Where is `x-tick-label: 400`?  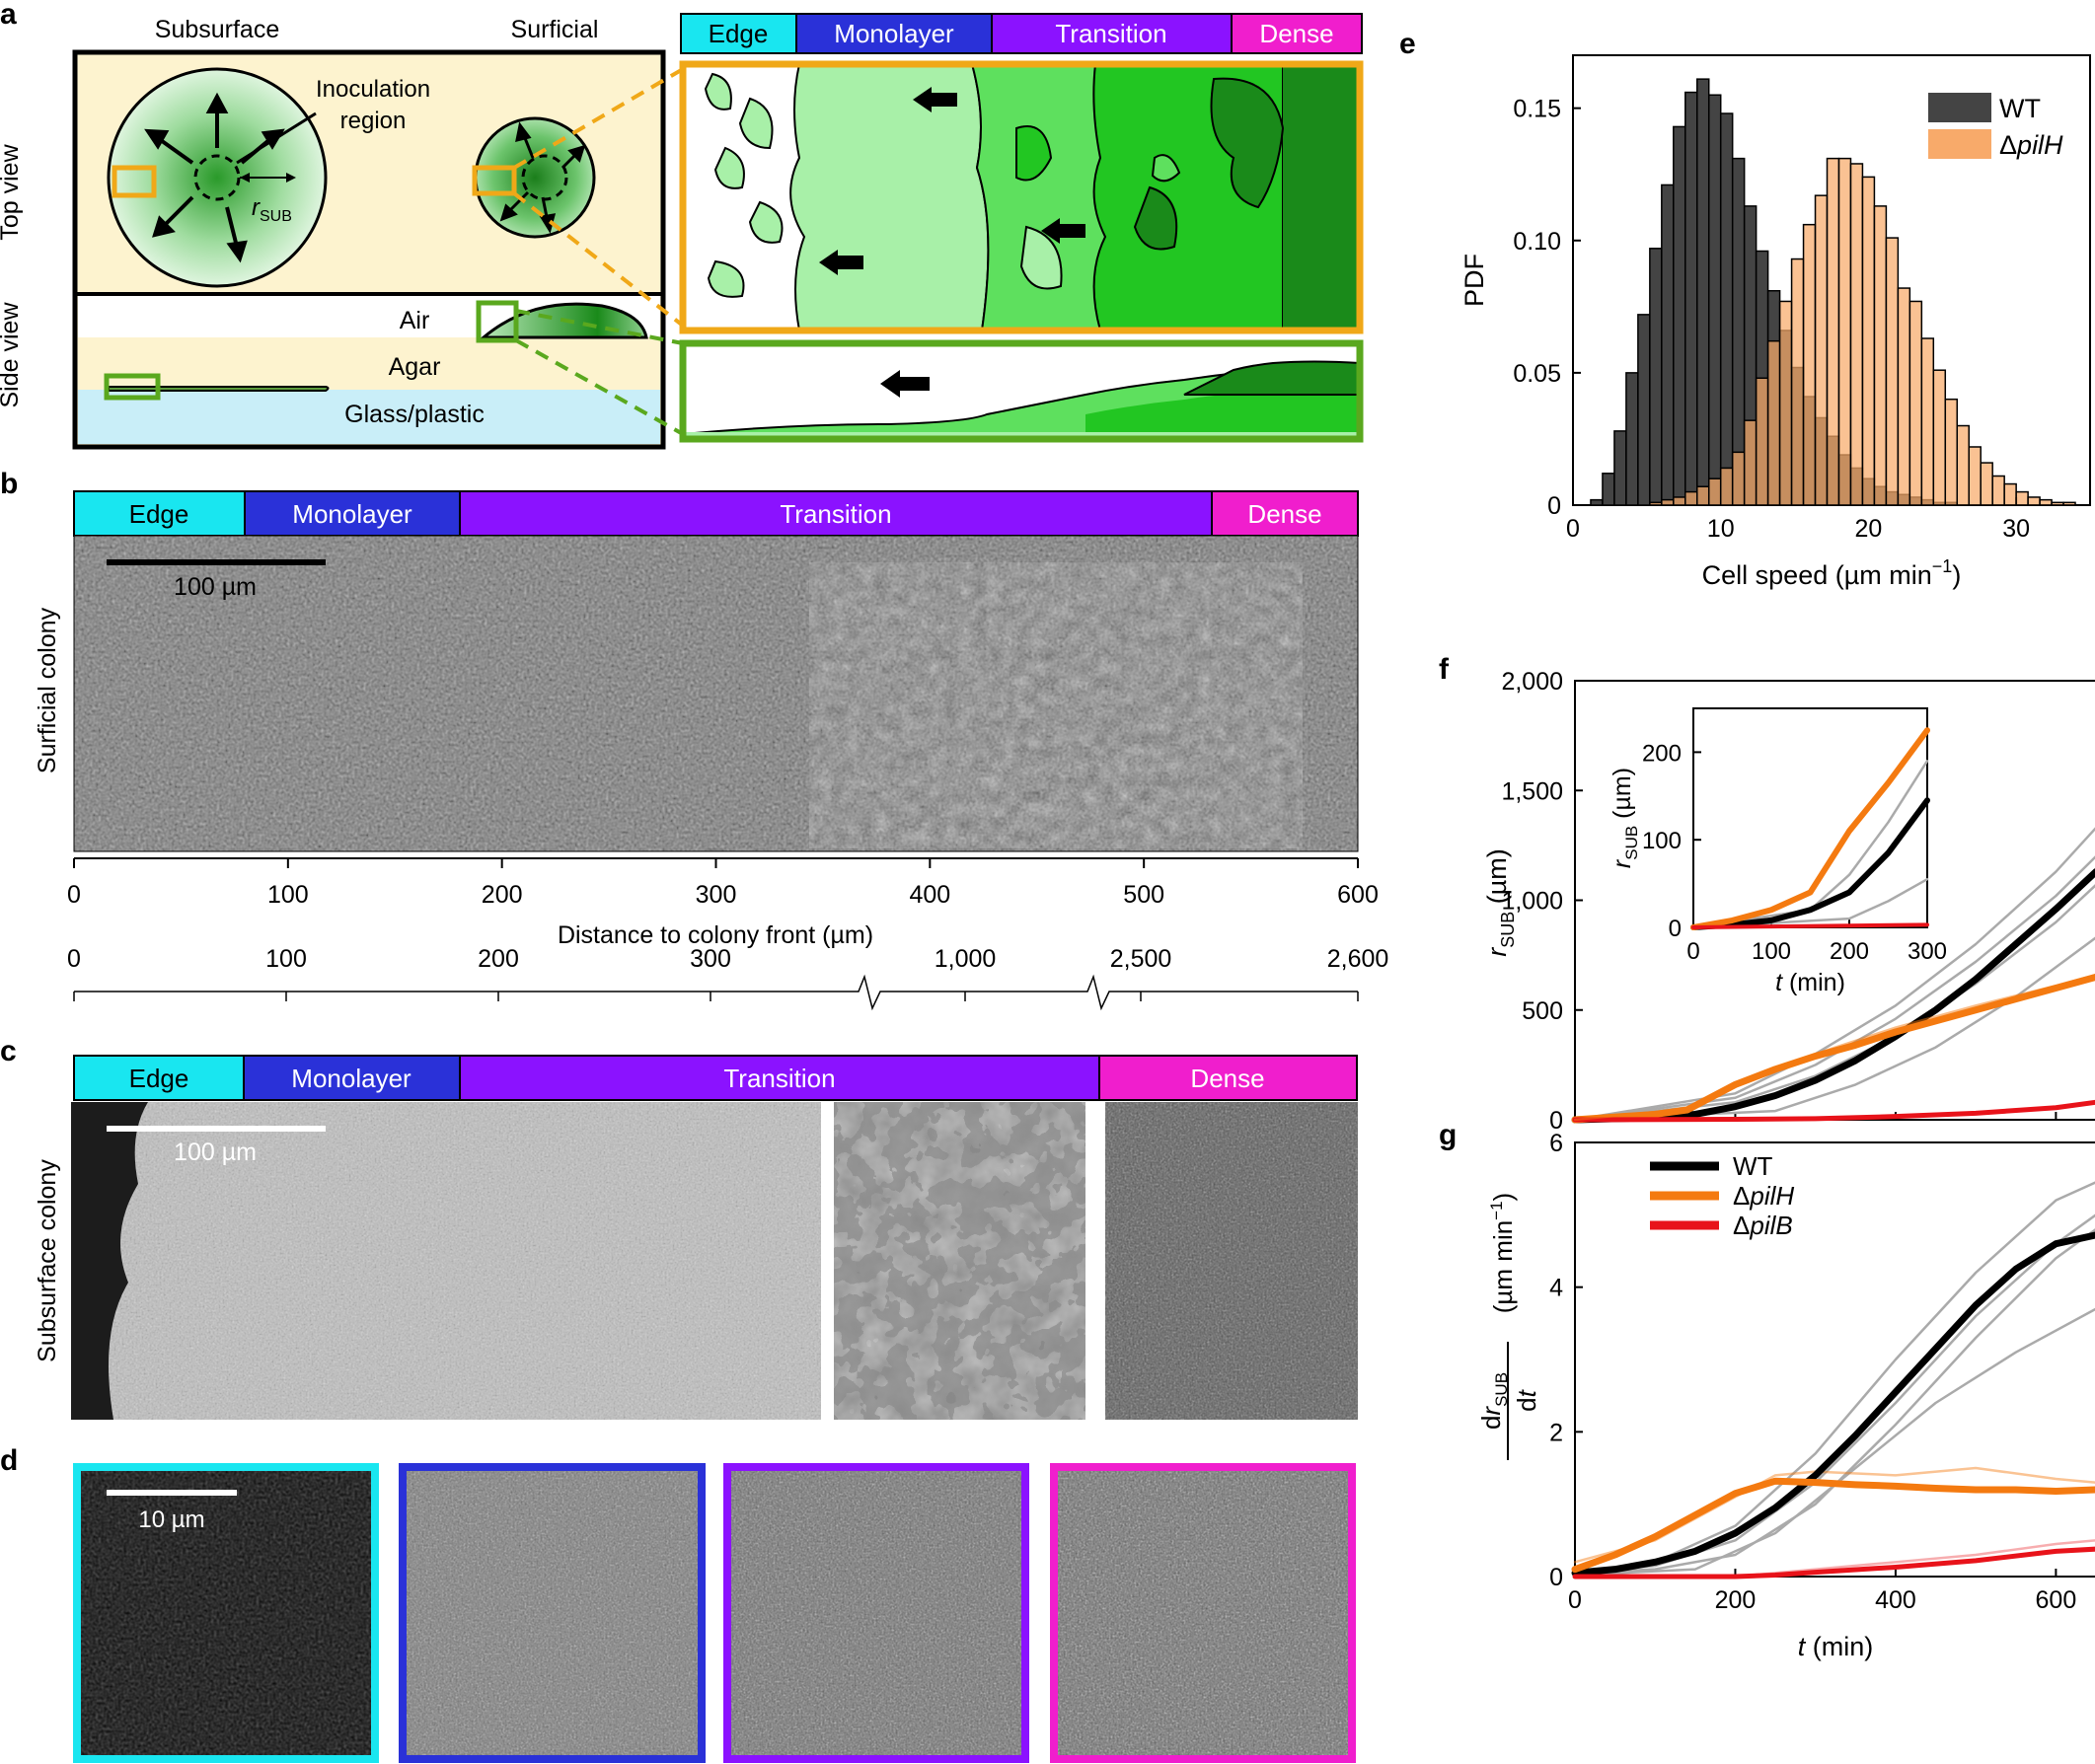
x-tick-label: 400 is located at coordinates (1896, 1600).